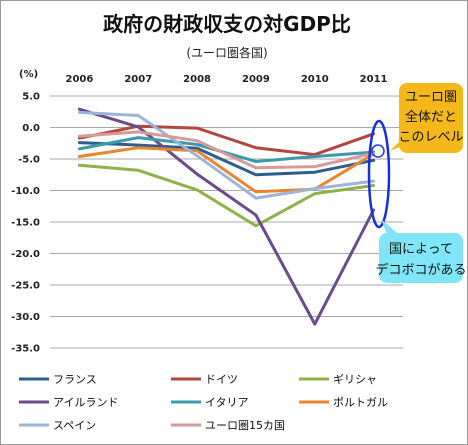  Describe the element at coordinates (379, 174) in the screenshot. I see `highlight-ellipse` at that location.